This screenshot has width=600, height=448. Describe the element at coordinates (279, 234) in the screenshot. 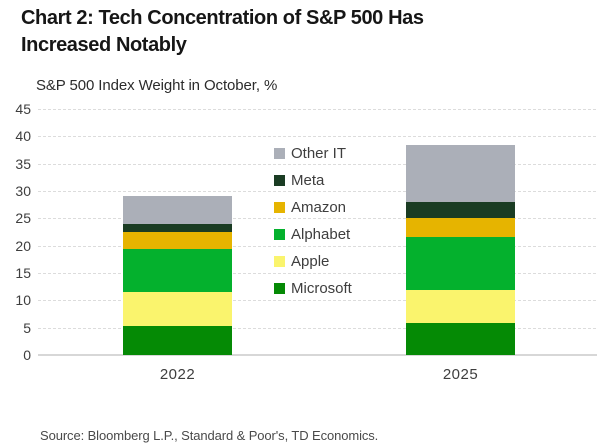

I see `legend-swatch-alphabet` at that location.